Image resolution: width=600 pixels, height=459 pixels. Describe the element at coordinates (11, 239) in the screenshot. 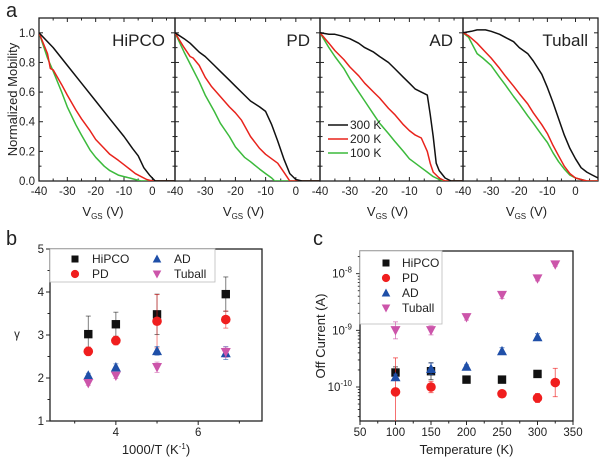

I see `panel-b-letter: b` at that location.